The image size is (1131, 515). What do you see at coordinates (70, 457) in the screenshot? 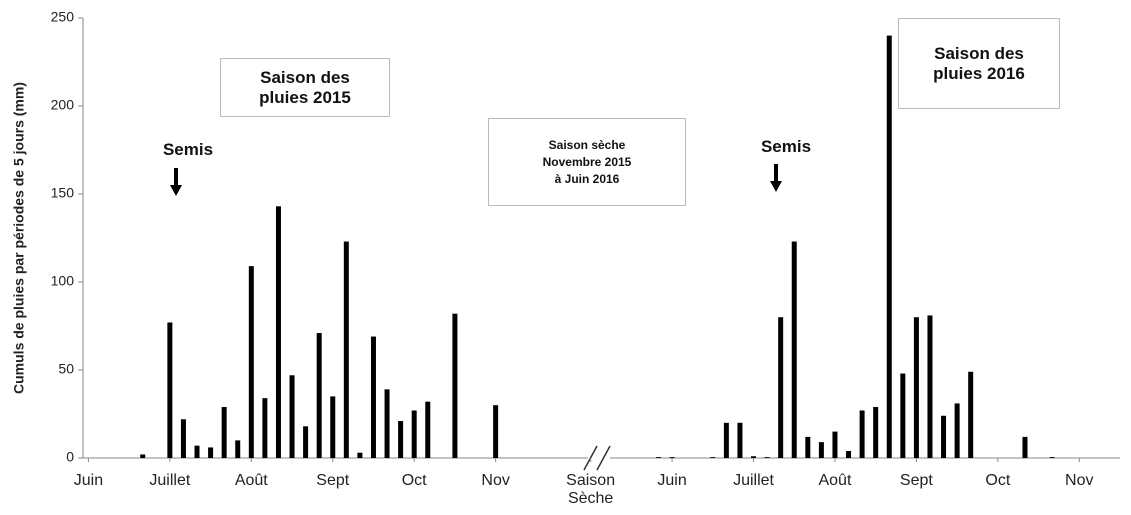
I see `y-tick-label: 0` at bounding box center [70, 457].